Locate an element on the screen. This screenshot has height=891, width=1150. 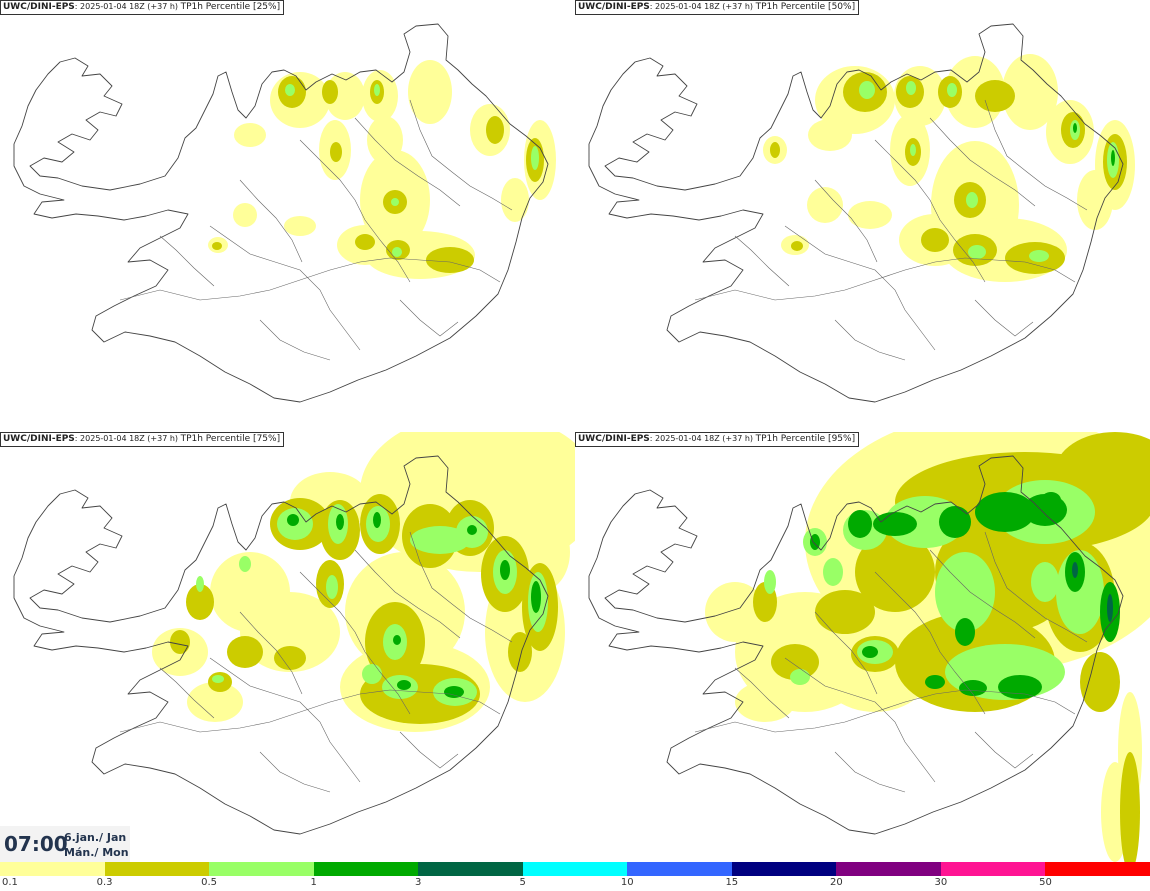
valid-weekday: Mán./ Mon is located at coordinates (96, 852).